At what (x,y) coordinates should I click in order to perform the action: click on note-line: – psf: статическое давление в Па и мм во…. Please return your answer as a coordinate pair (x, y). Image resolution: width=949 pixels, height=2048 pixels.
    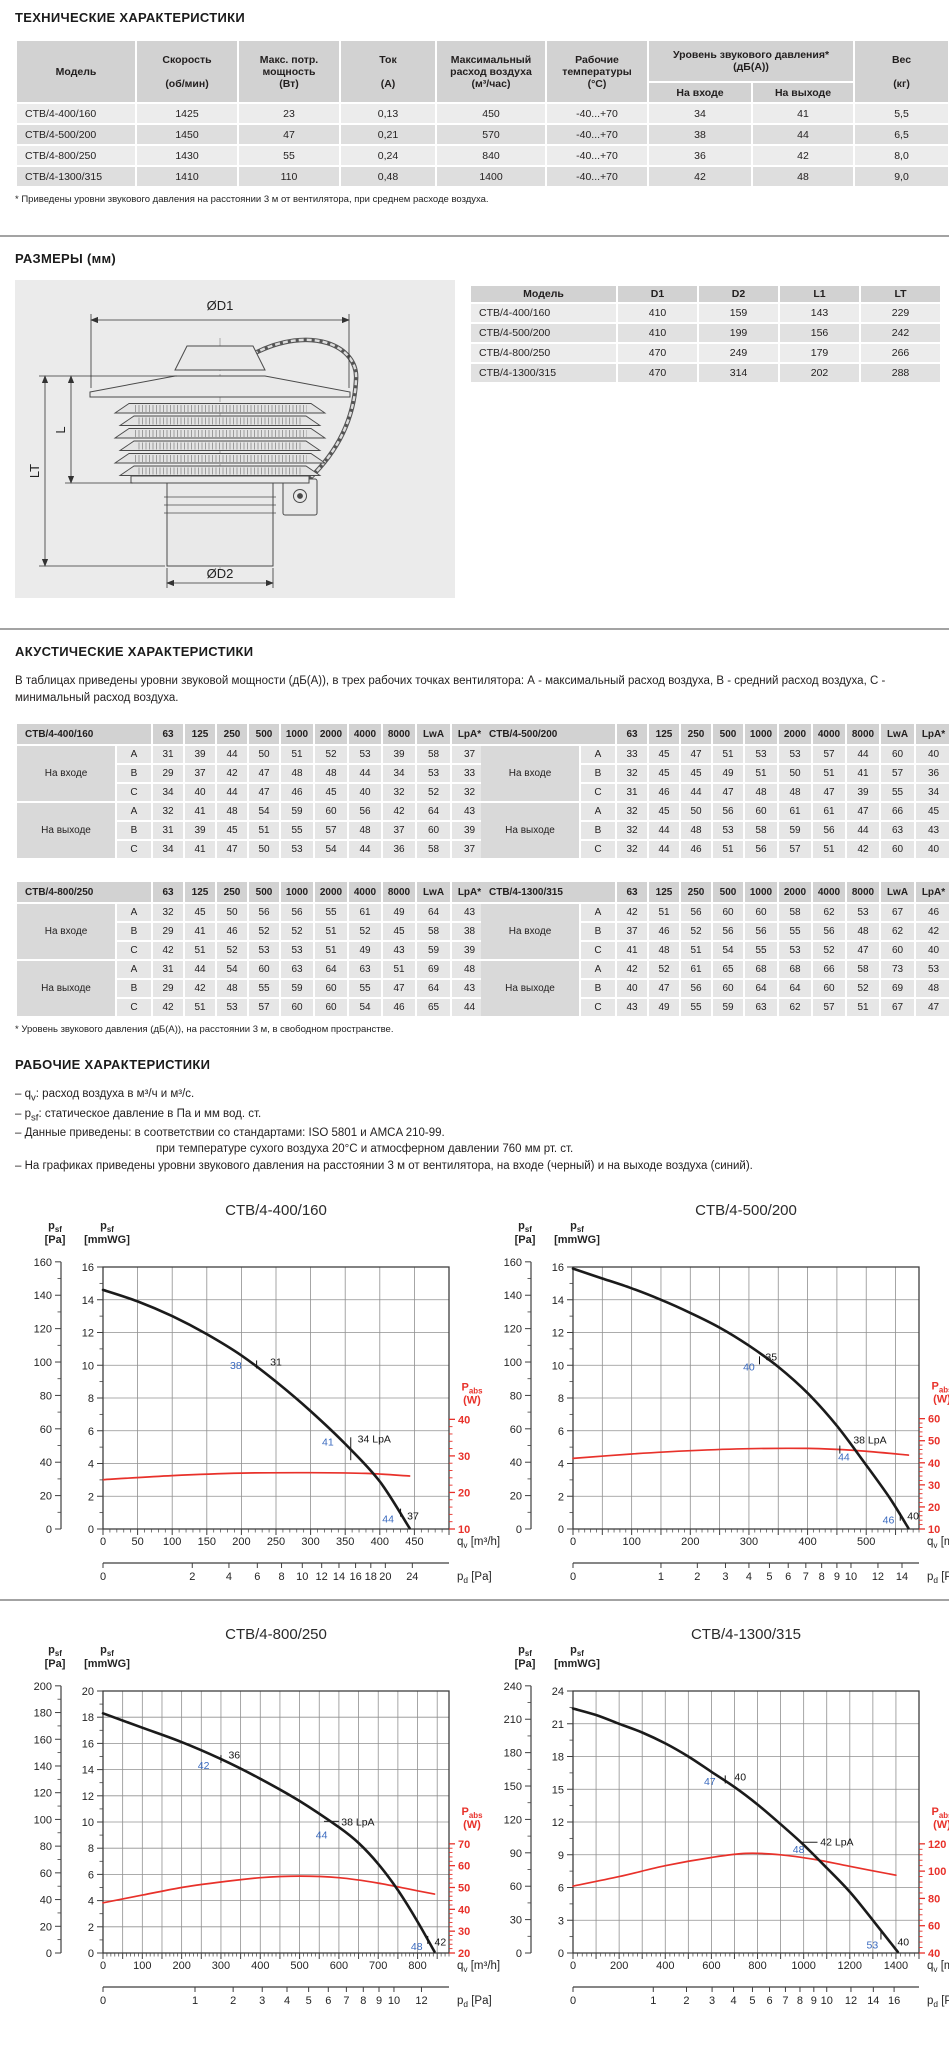
    Looking at the image, I should click on (138, 1115).